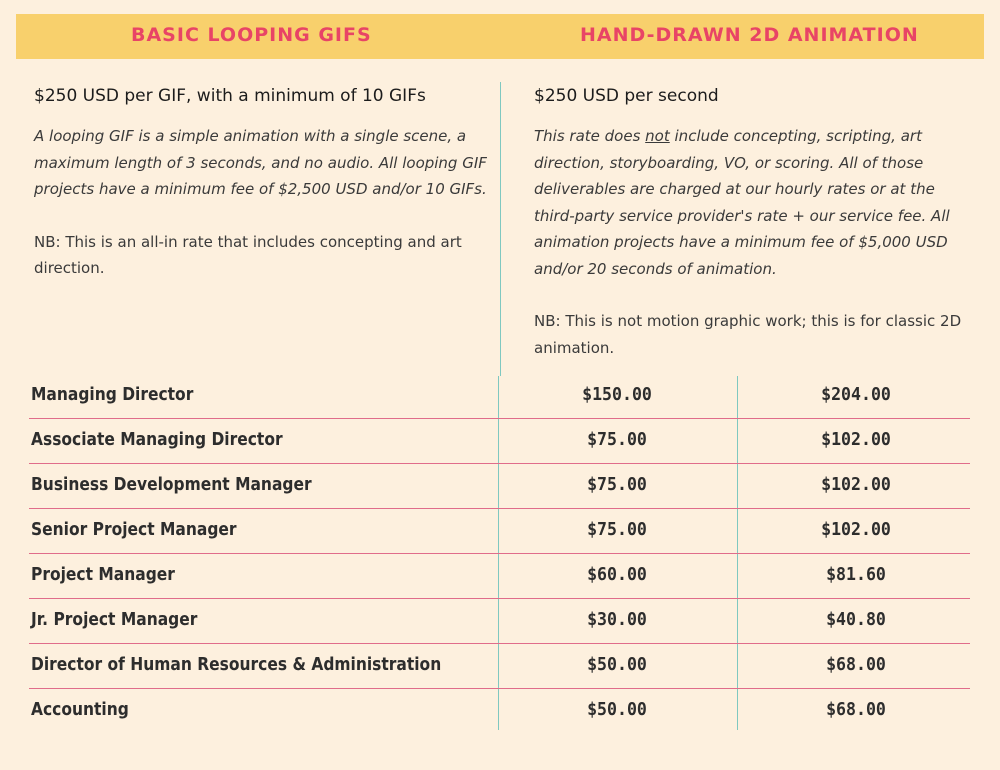  Describe the element at coordinates (856, 619) in the screenshot. I see `animation-rate: $40.80` at that location.